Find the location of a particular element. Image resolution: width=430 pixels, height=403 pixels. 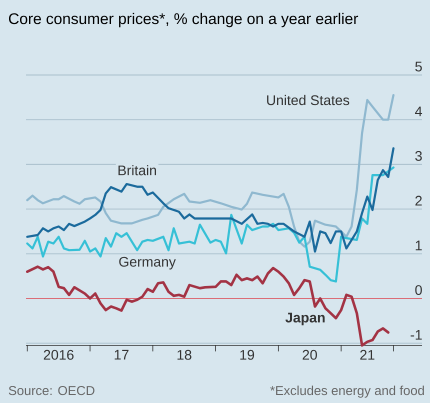

series-label: United States is located at coordinates (308, 100).